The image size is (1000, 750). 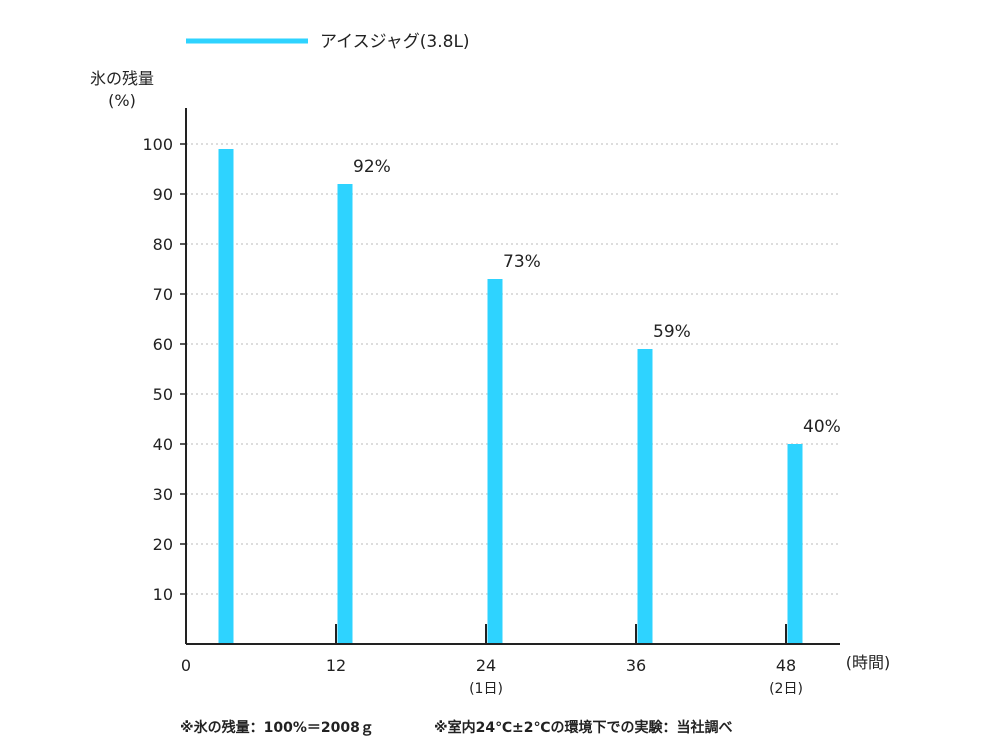 I want to click on data-label-36h: 59%, so click(x=672, y=332).